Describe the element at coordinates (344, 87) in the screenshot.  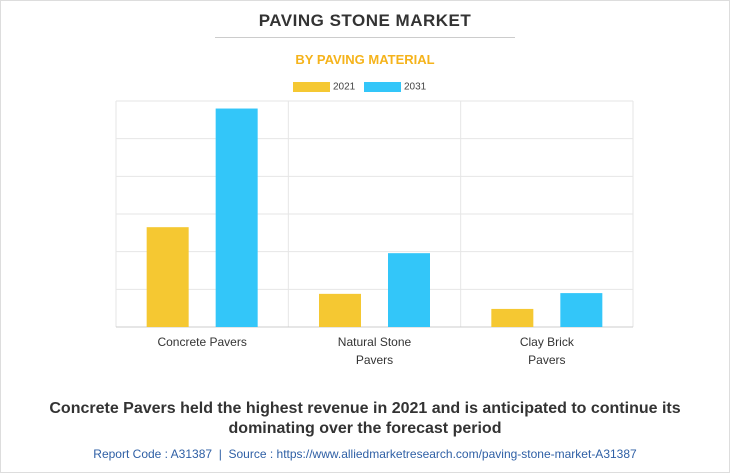
I see `legend-label: 2021` at that location.